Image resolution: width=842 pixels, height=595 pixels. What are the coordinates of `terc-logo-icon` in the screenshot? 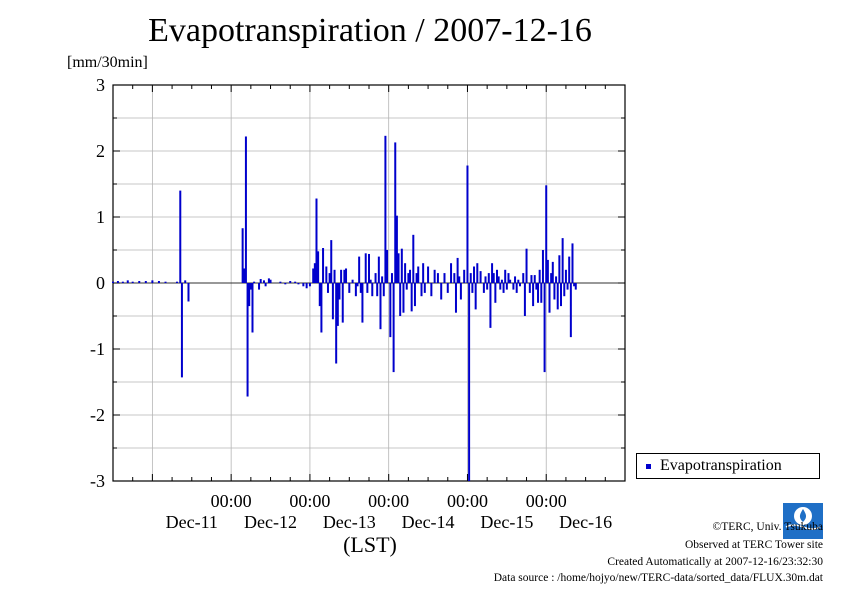 It's located at (803, 521).